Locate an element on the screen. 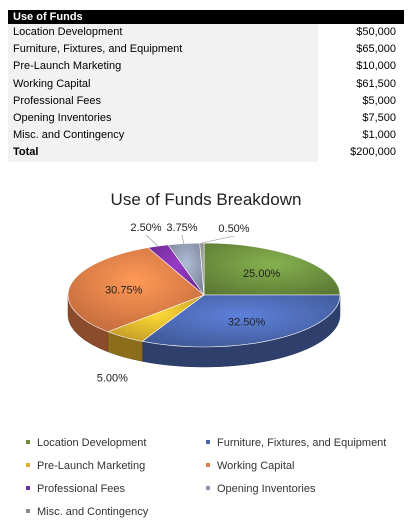 The image size is (412, 527). chart-title: Use of Funds Breakdown is located at coordinates (206, 199).